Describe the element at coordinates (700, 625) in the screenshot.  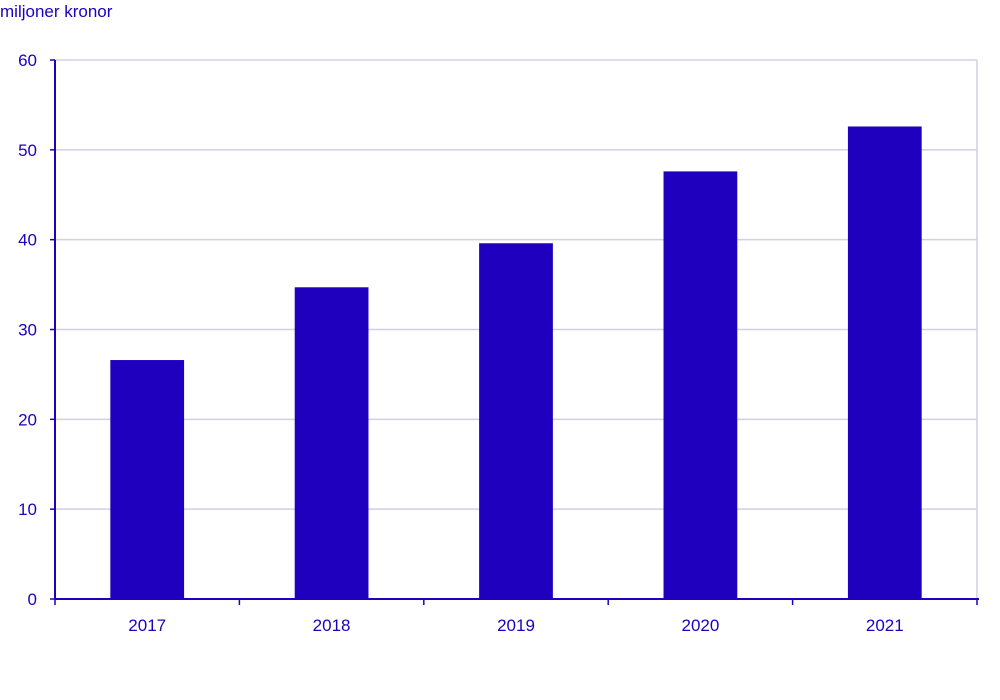
I see `x-tick-label-2020: 2020` at that location.